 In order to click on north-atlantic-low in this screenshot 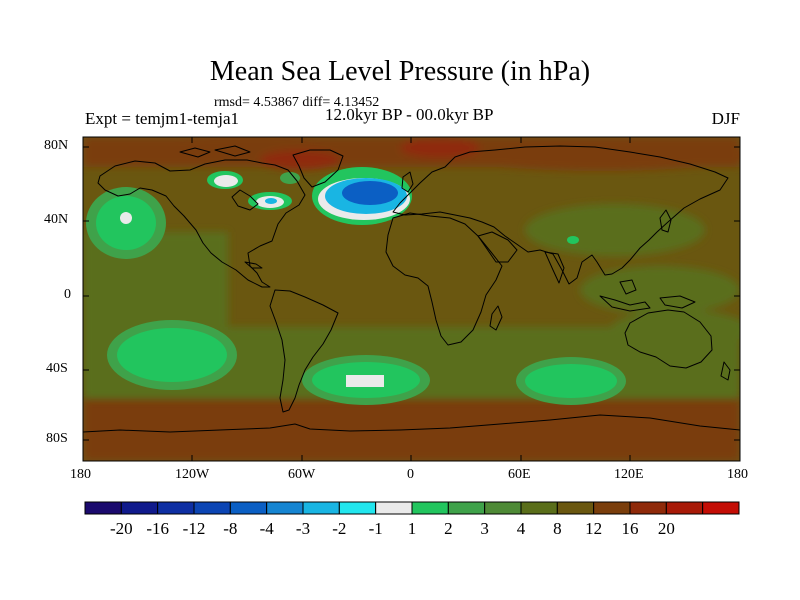, I will do `click(362, 196)`.